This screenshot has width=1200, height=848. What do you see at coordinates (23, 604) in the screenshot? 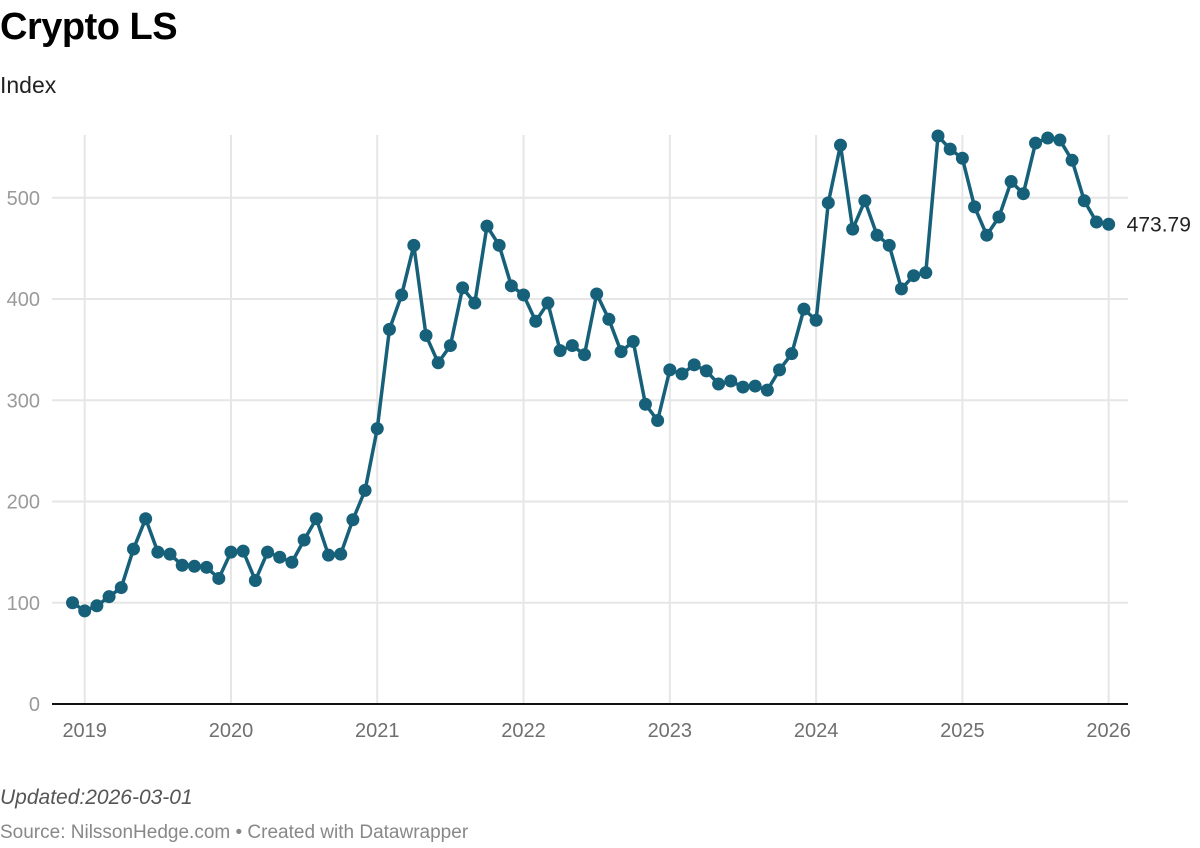
I see `y-tick-label: 100` at bounding box center [23, 604].